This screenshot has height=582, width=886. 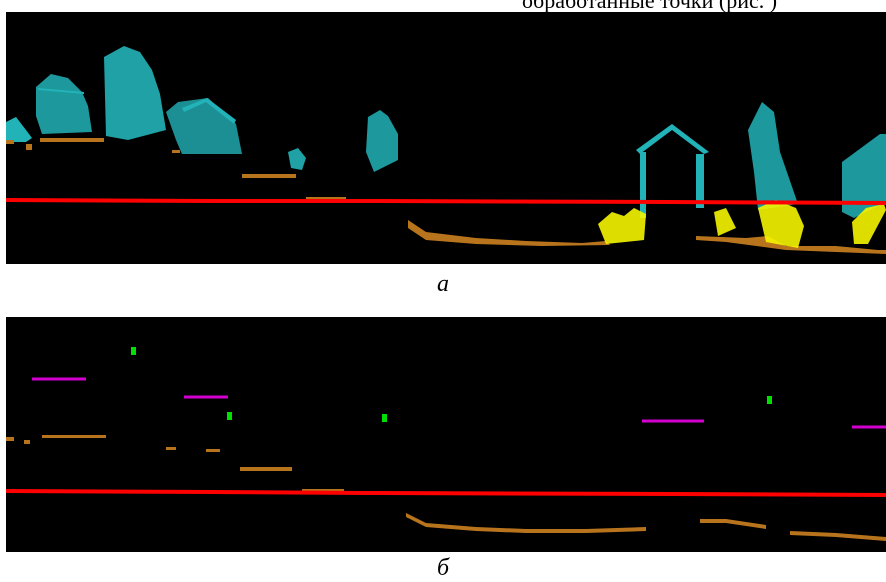 What do you see at coordinates (446, 493) in the screenshot?
I see `ground-line-b` at bounding box center [446, 493].